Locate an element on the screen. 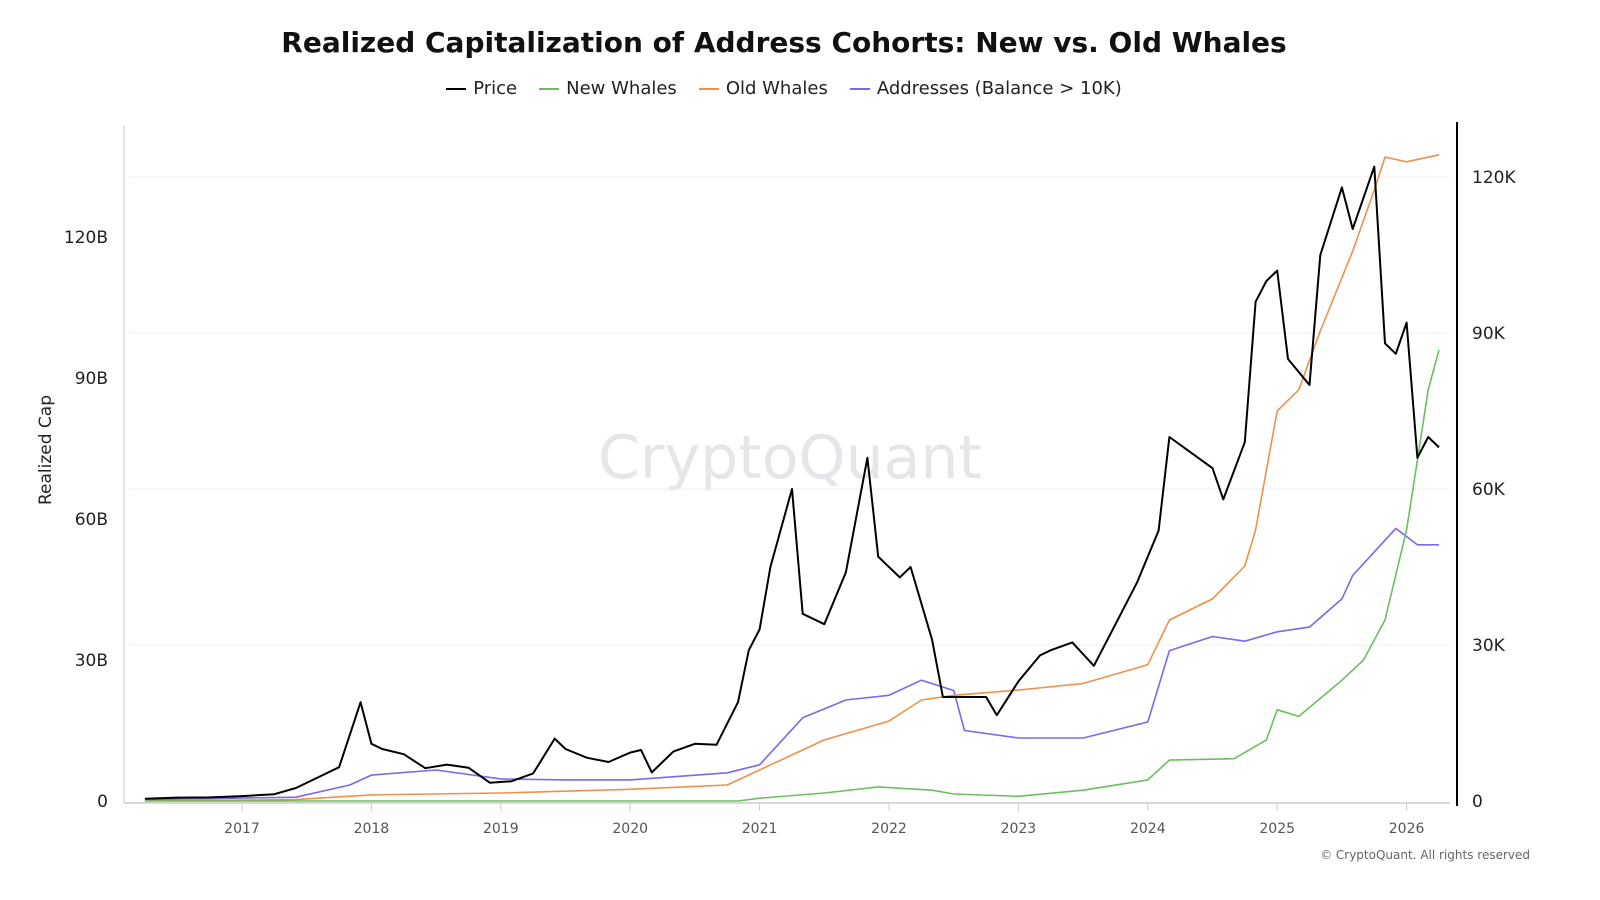 The width and height of the screenshot is (1600, 900). legend-item-price: Price is located at coordinates (481, 88).